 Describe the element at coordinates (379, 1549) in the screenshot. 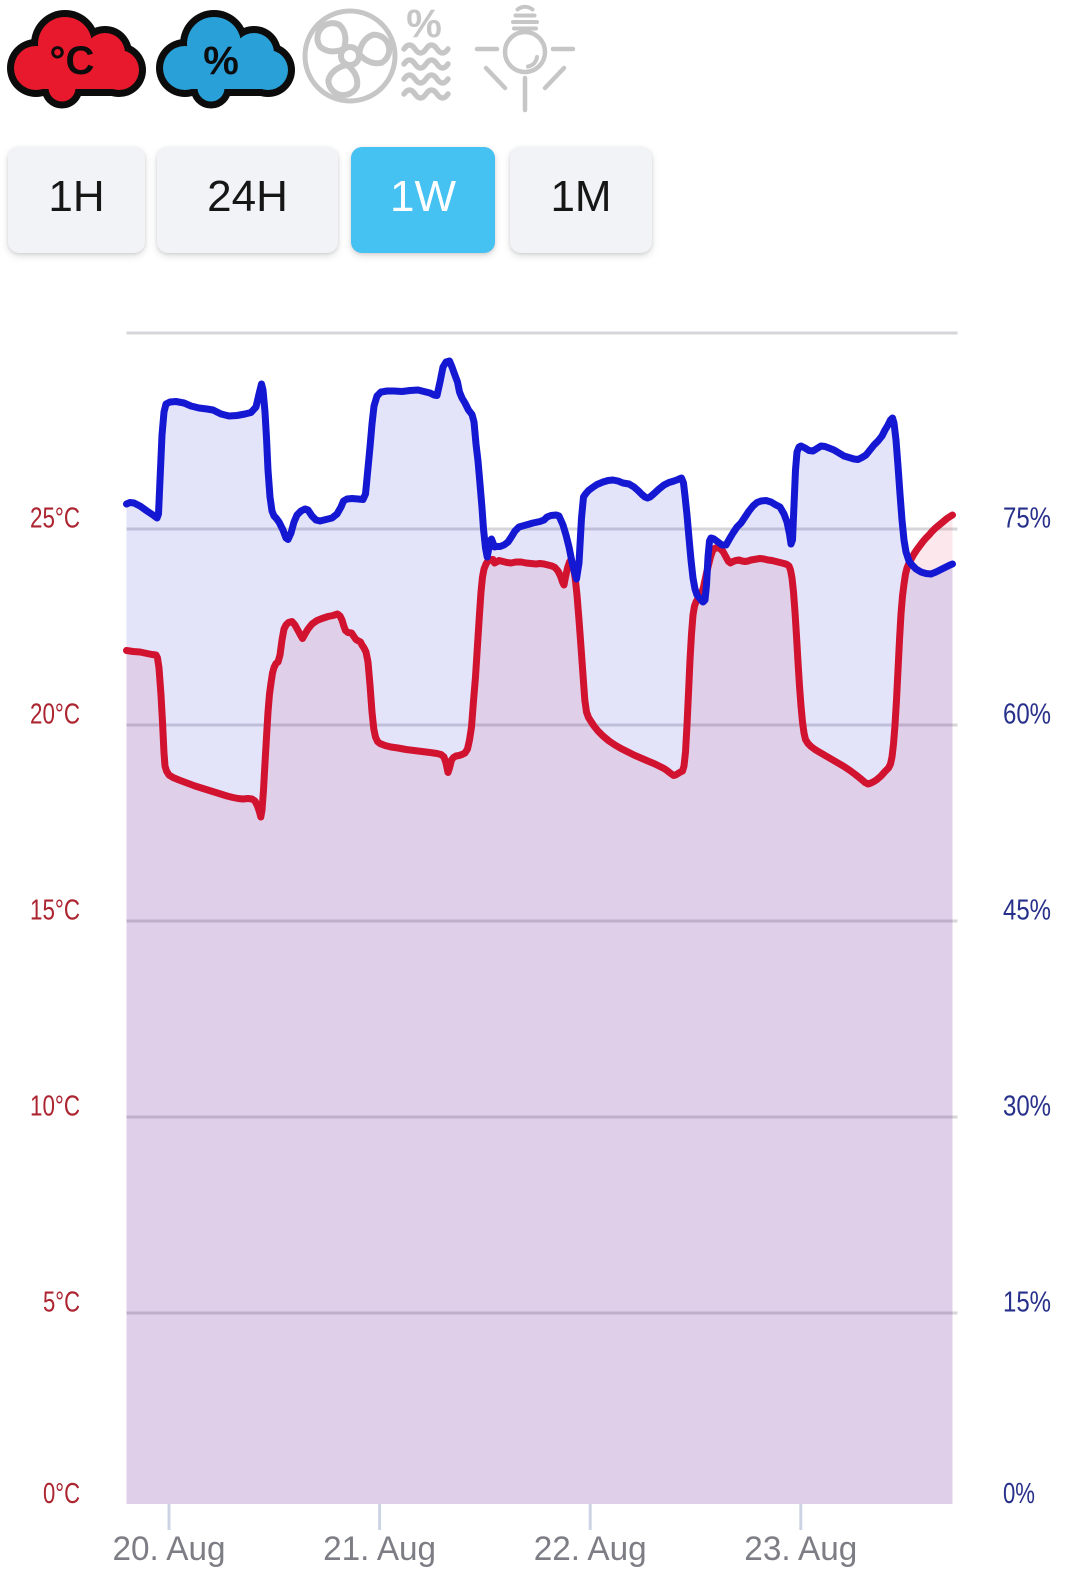

I see `svg-text: 21. Aug` at that location.